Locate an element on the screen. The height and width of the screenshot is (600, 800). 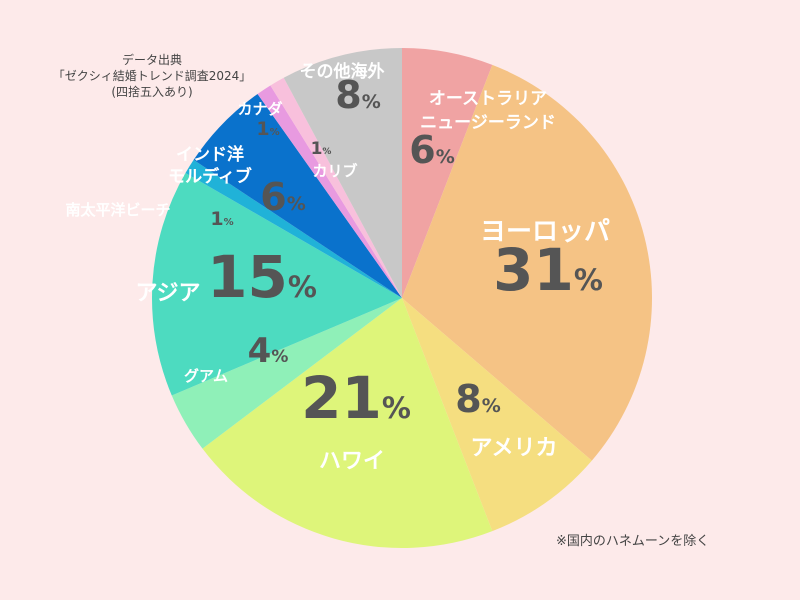
source-line-1: データ出典 is located at coordinates (151, 60).